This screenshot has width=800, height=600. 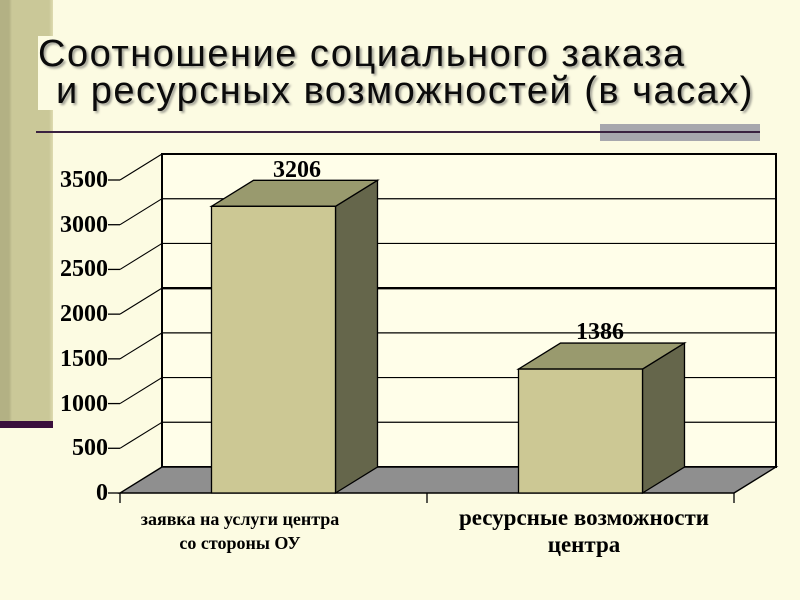 What do you see at coordinates (84, 314) in the screenshot?
I see `y-axis-tick-label: 2000` at bounding box center [84, 314].